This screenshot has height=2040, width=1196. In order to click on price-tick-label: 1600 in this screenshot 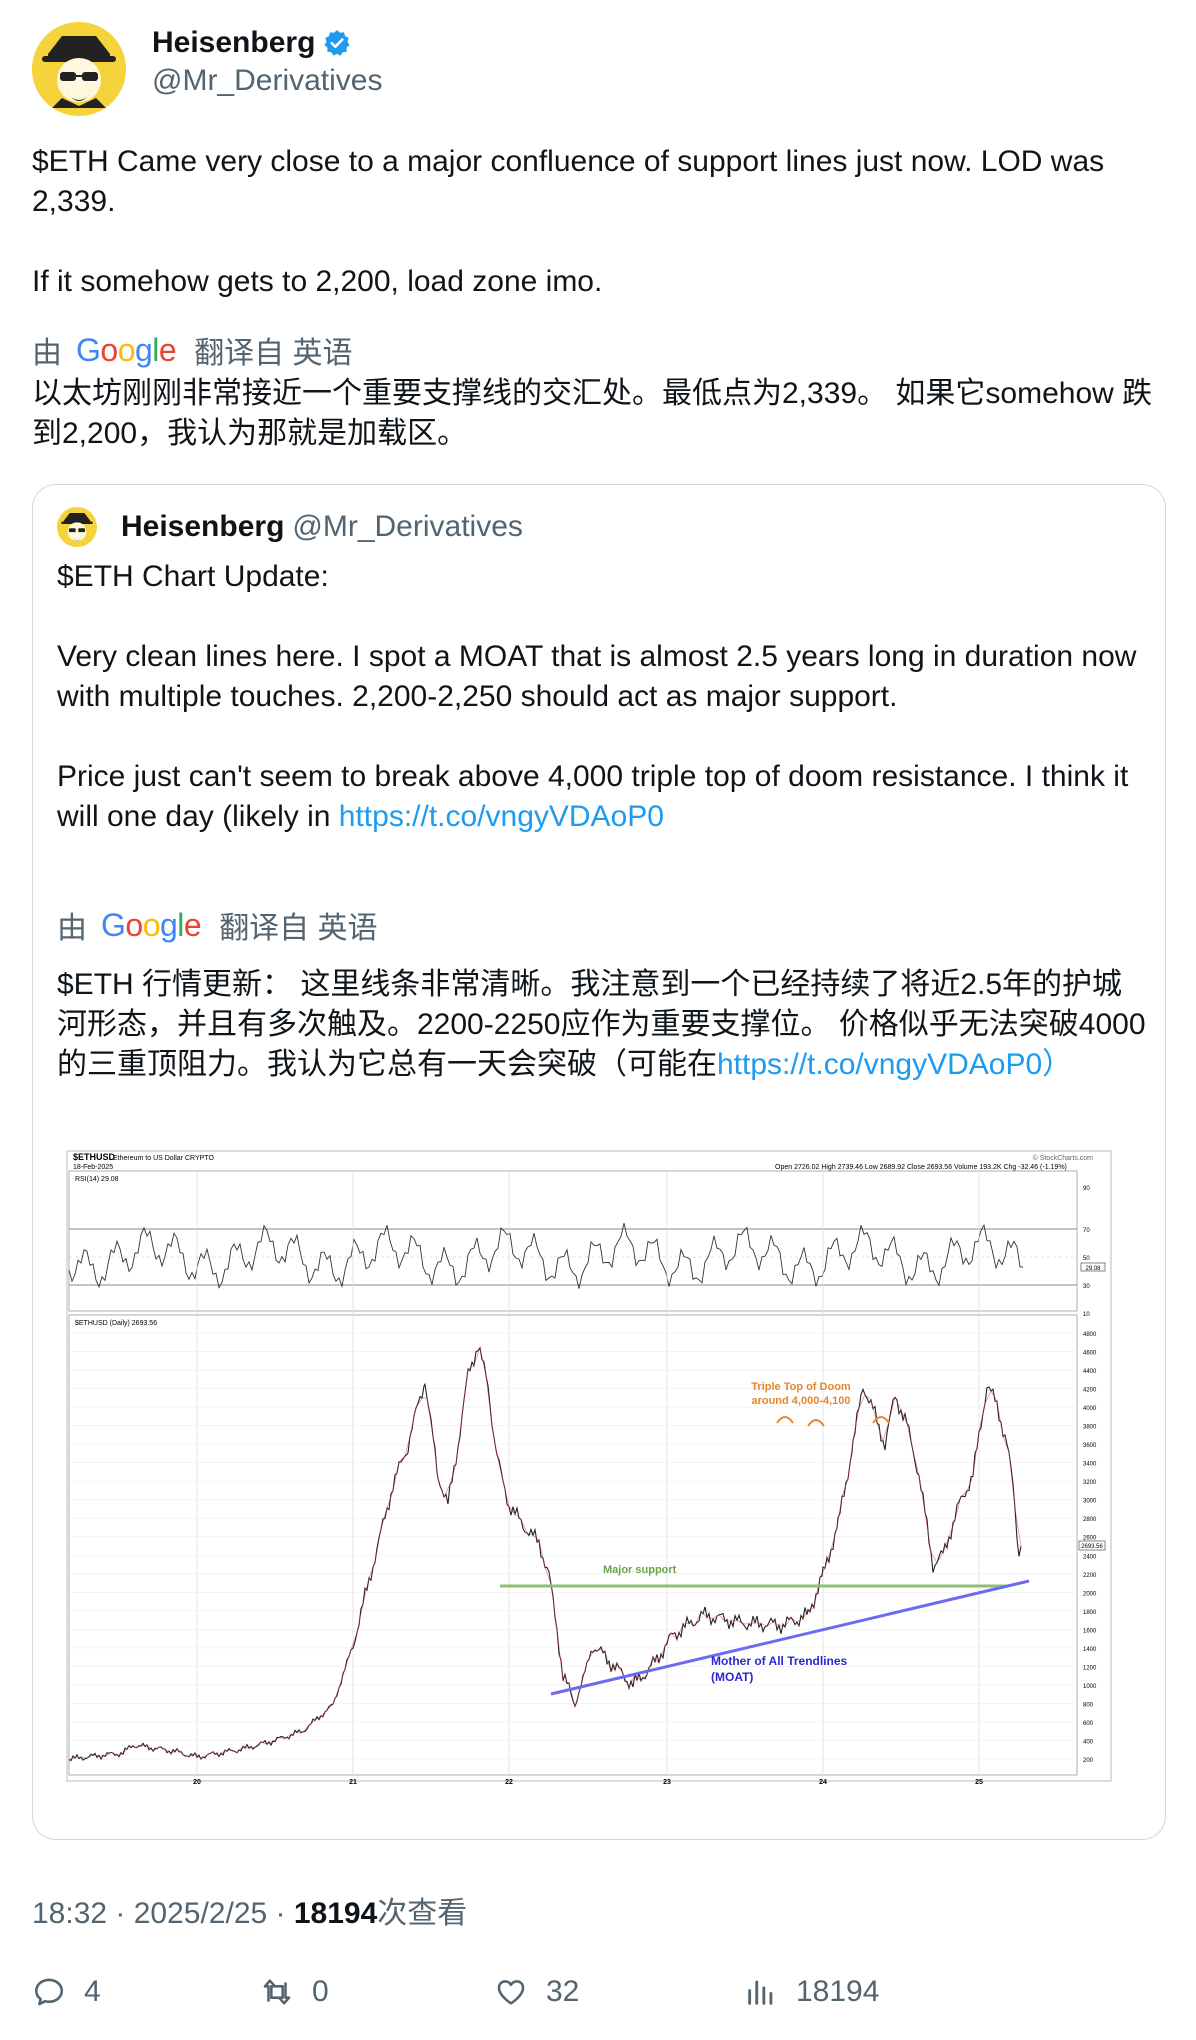, I will do `click(1090, 1631)`.